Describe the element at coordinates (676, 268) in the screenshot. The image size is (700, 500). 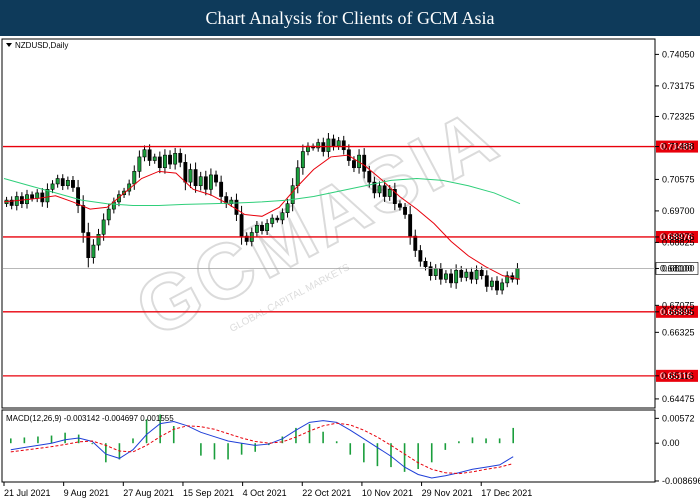
I see `current-price-label: 0.68100` at that location.